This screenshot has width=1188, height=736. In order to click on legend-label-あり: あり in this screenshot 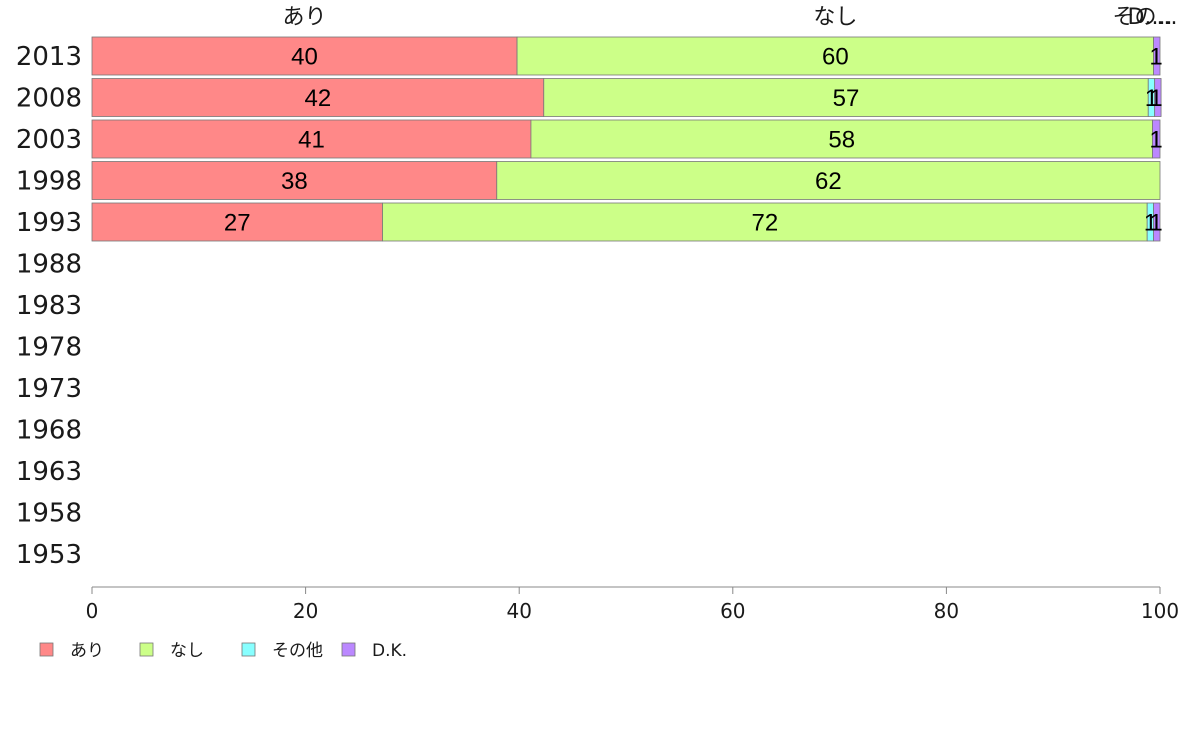, I will do `click(87, 651)`.